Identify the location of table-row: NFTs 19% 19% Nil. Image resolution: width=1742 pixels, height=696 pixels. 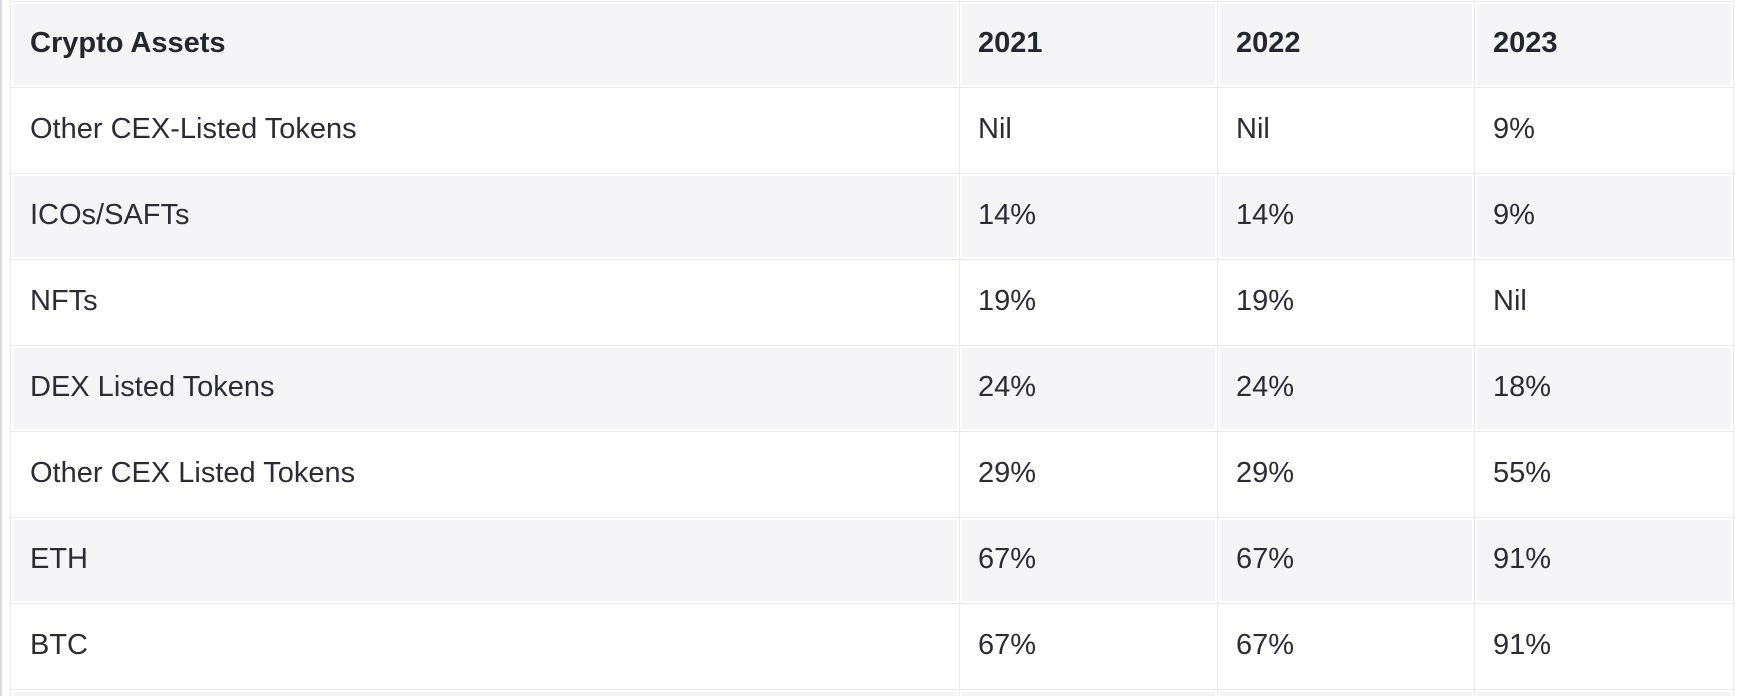
(872, 302).